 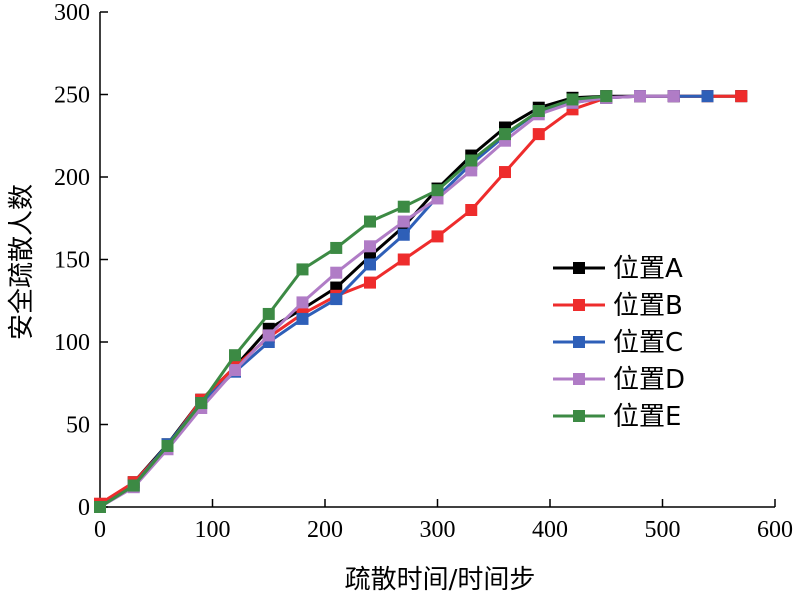 What do you see at coordinates (648, 306) in the screenshot?
I see `legend-label: 位置B` at bounding box center [648, 306].